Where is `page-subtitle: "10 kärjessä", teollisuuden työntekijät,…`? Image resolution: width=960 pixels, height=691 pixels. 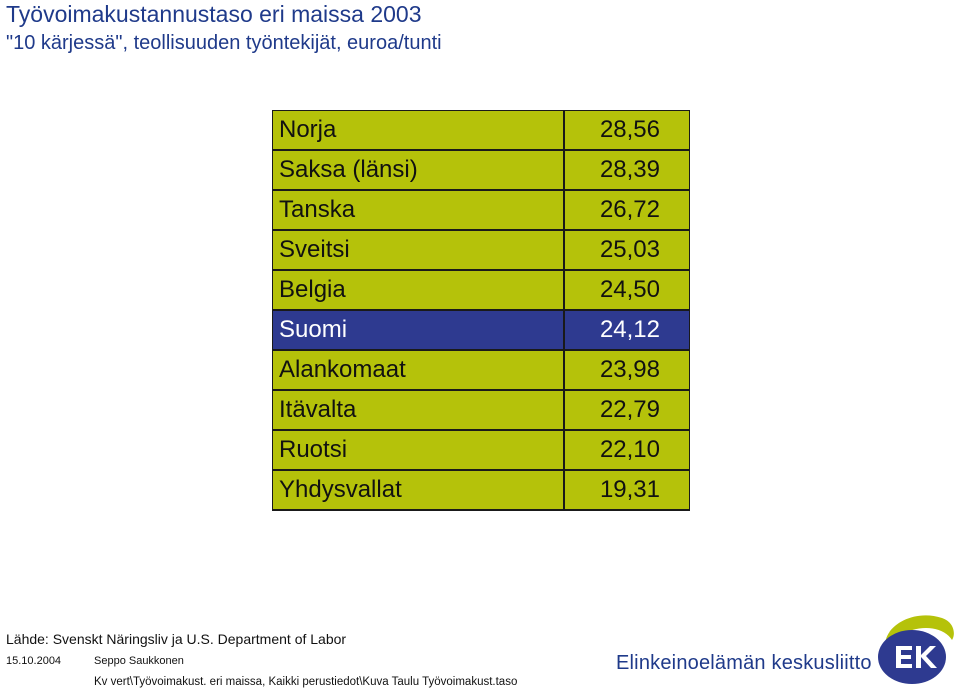
page-subtitle: "10 kärjessä", teollisuuden työntekijät,… is located at coordinates (224, 43).